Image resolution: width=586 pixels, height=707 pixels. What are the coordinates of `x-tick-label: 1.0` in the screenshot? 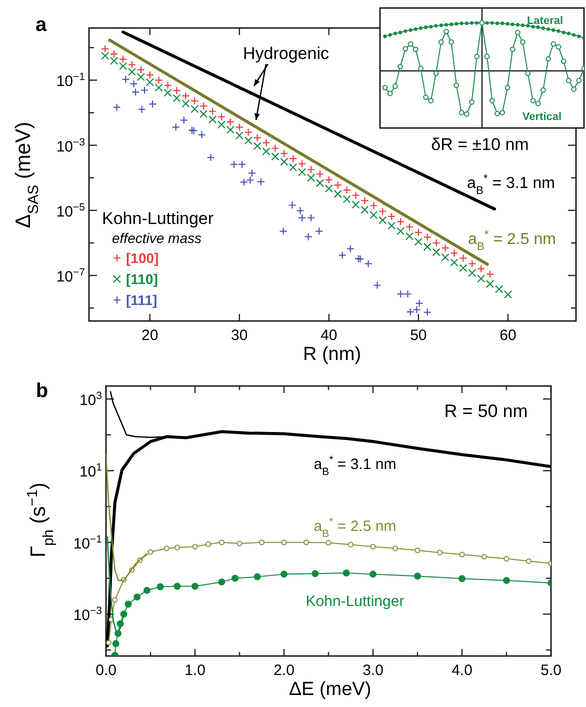 It's located at (195, 670).